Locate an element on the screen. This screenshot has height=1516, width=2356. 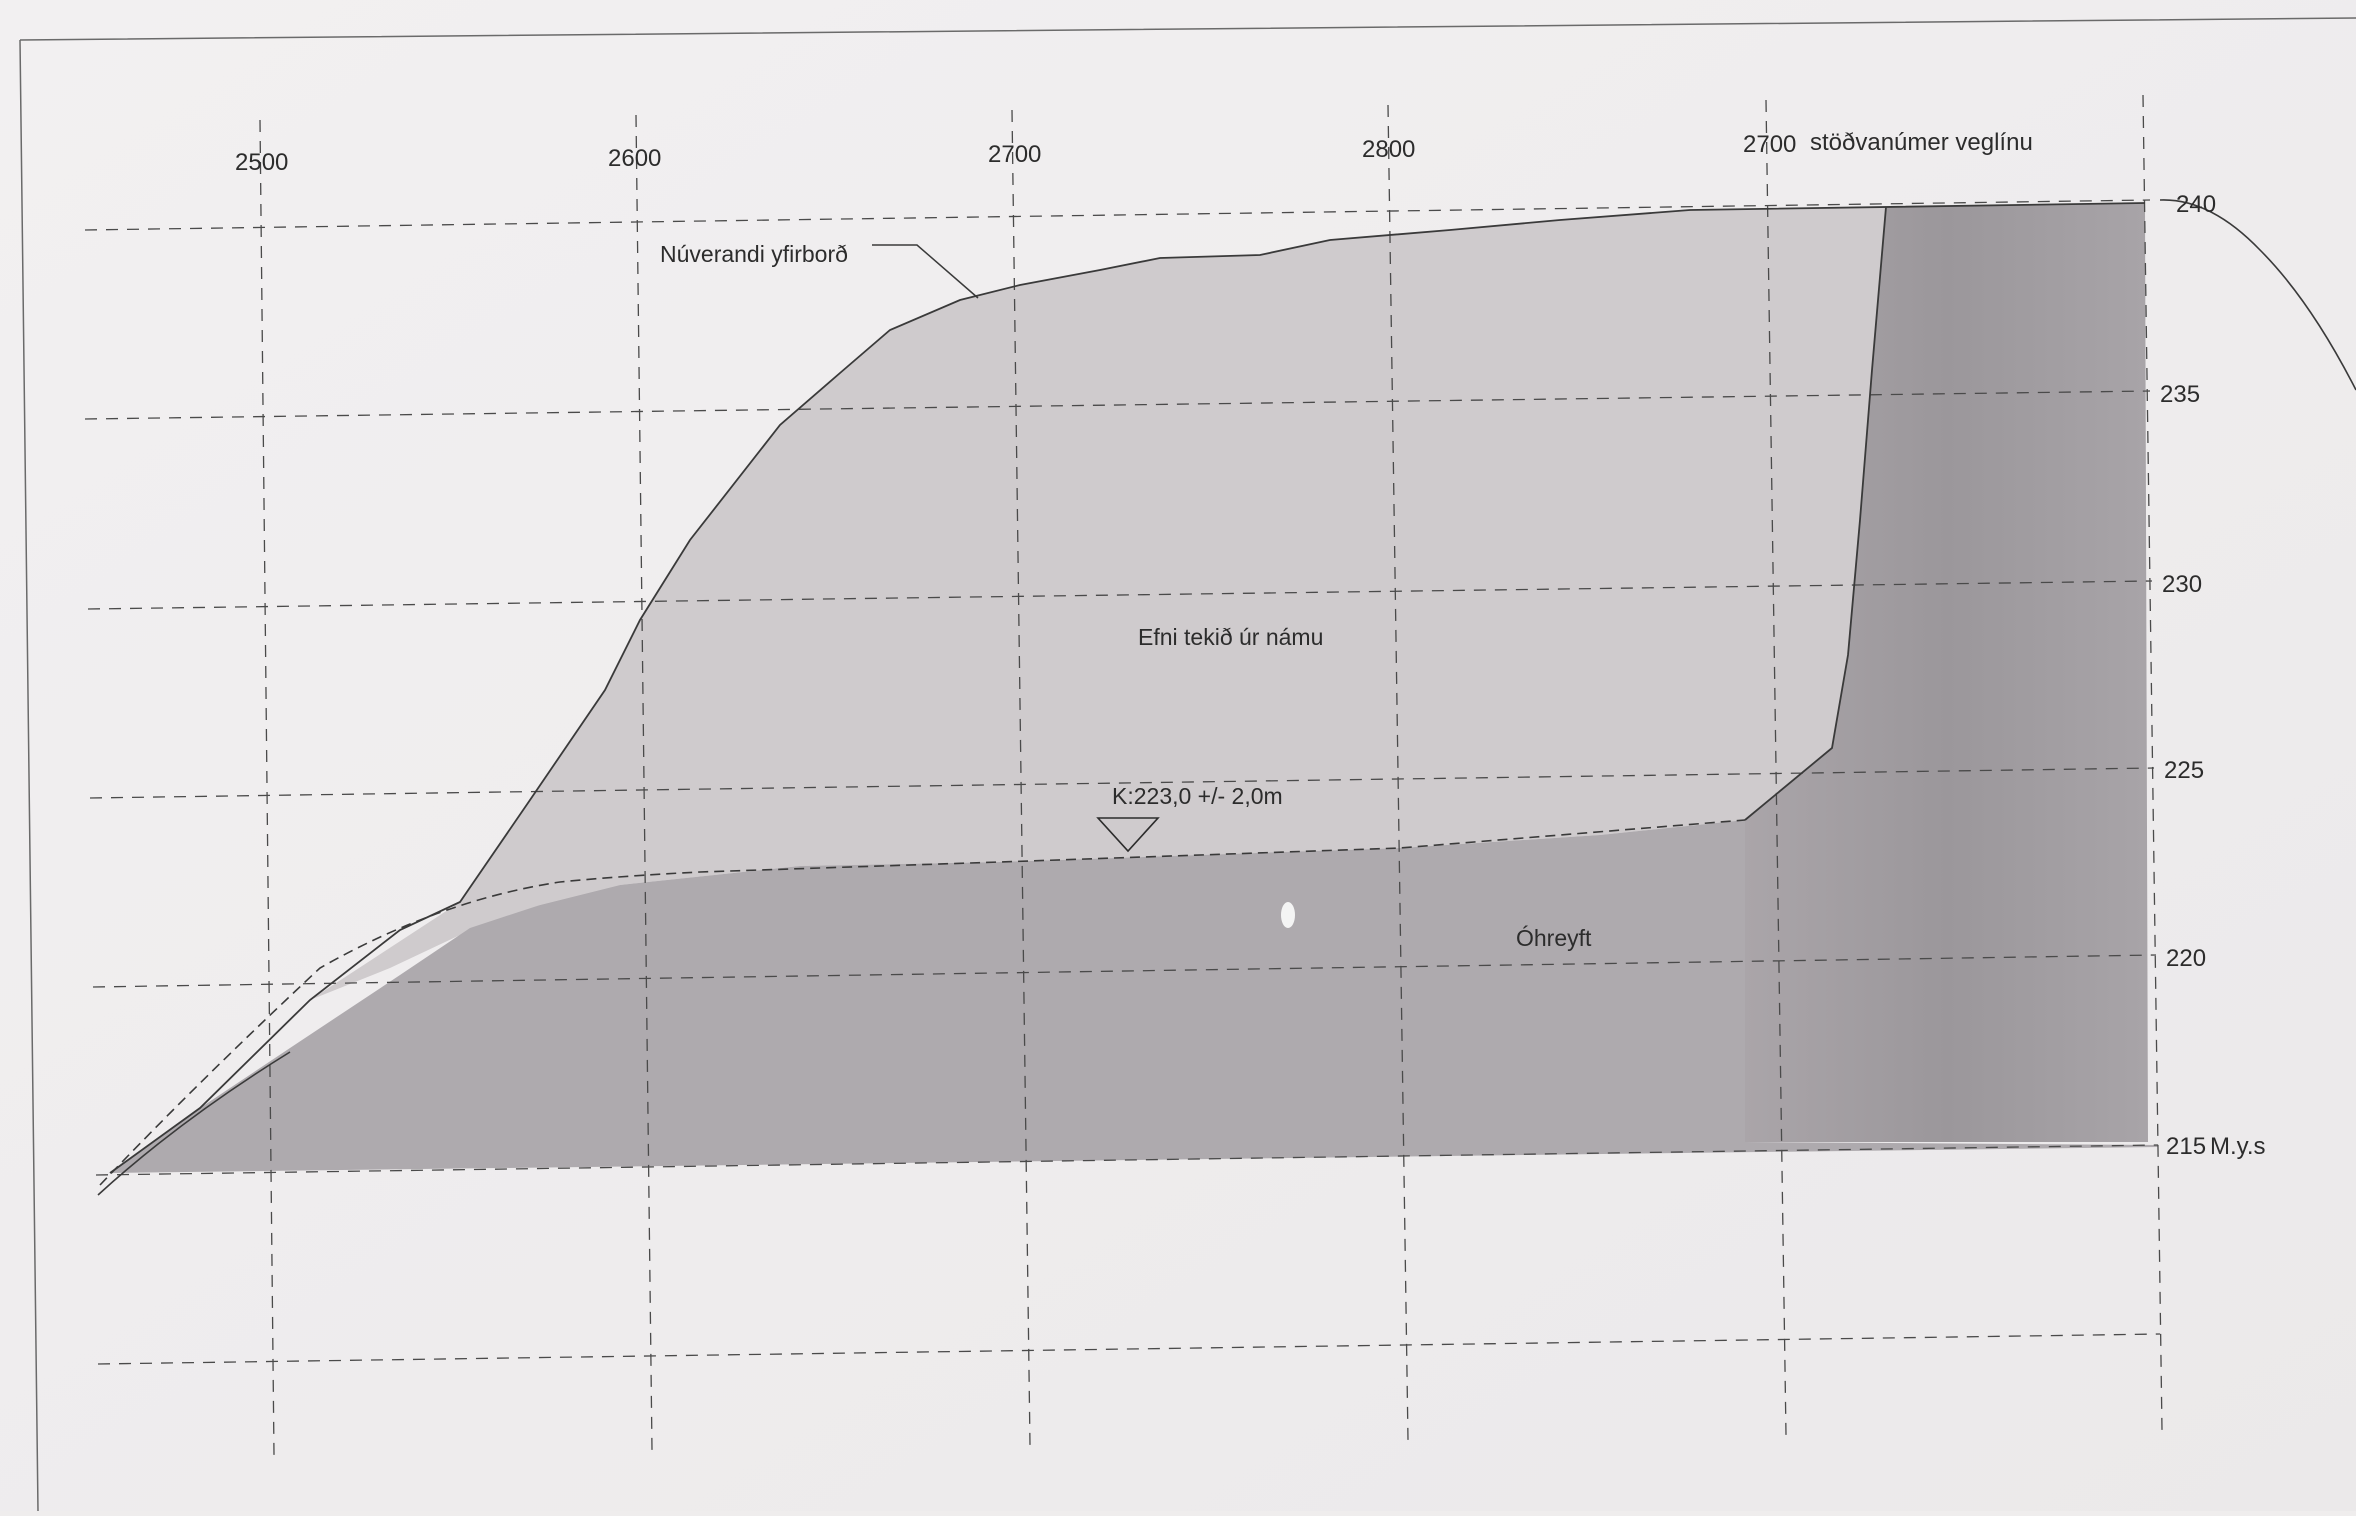
existing-surface-label: Núverandi yfirborð is located at coordinates (754, 254).